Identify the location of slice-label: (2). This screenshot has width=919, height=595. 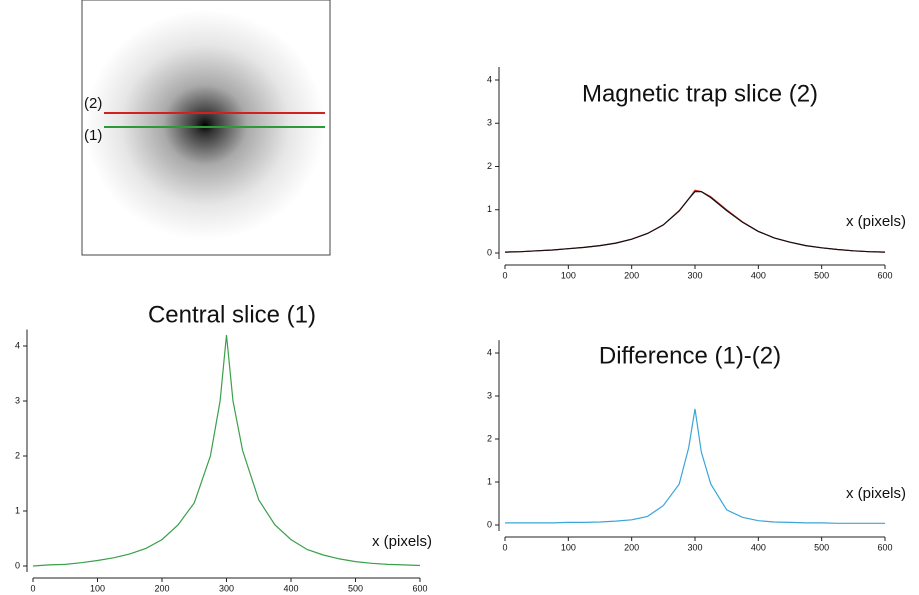
(93, 103).